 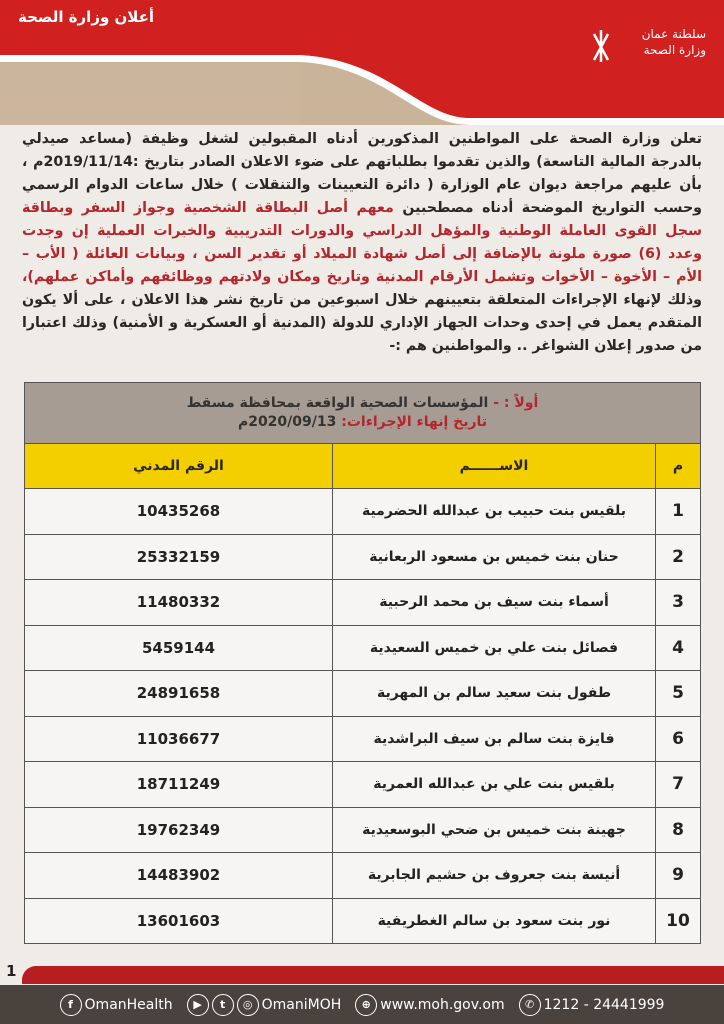 I want to click on civil-number: 10435268, so click(x=178, y=511).